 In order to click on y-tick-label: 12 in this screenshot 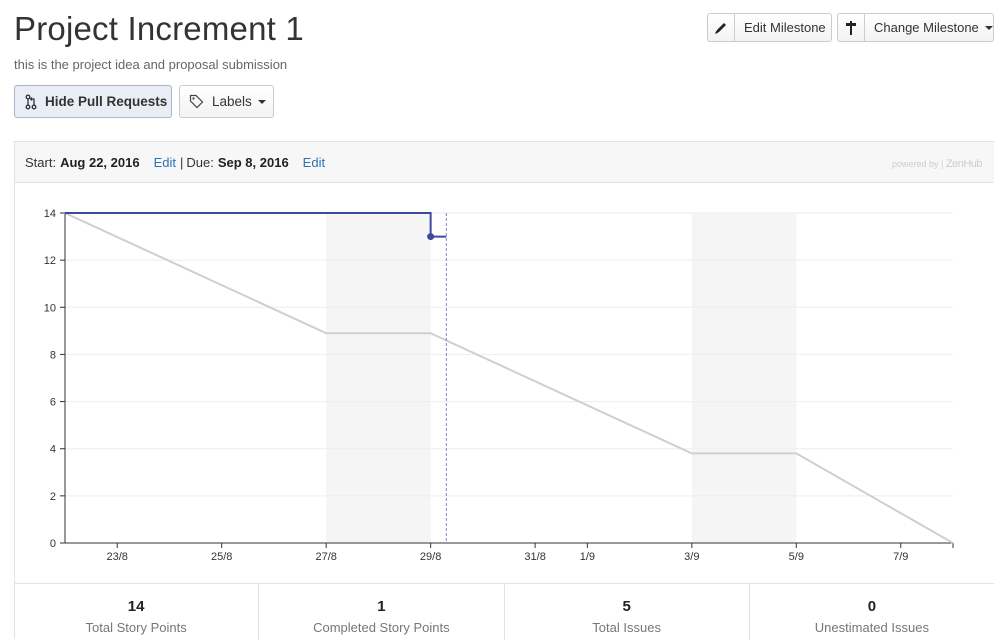, I will do `click(50, 261)`.